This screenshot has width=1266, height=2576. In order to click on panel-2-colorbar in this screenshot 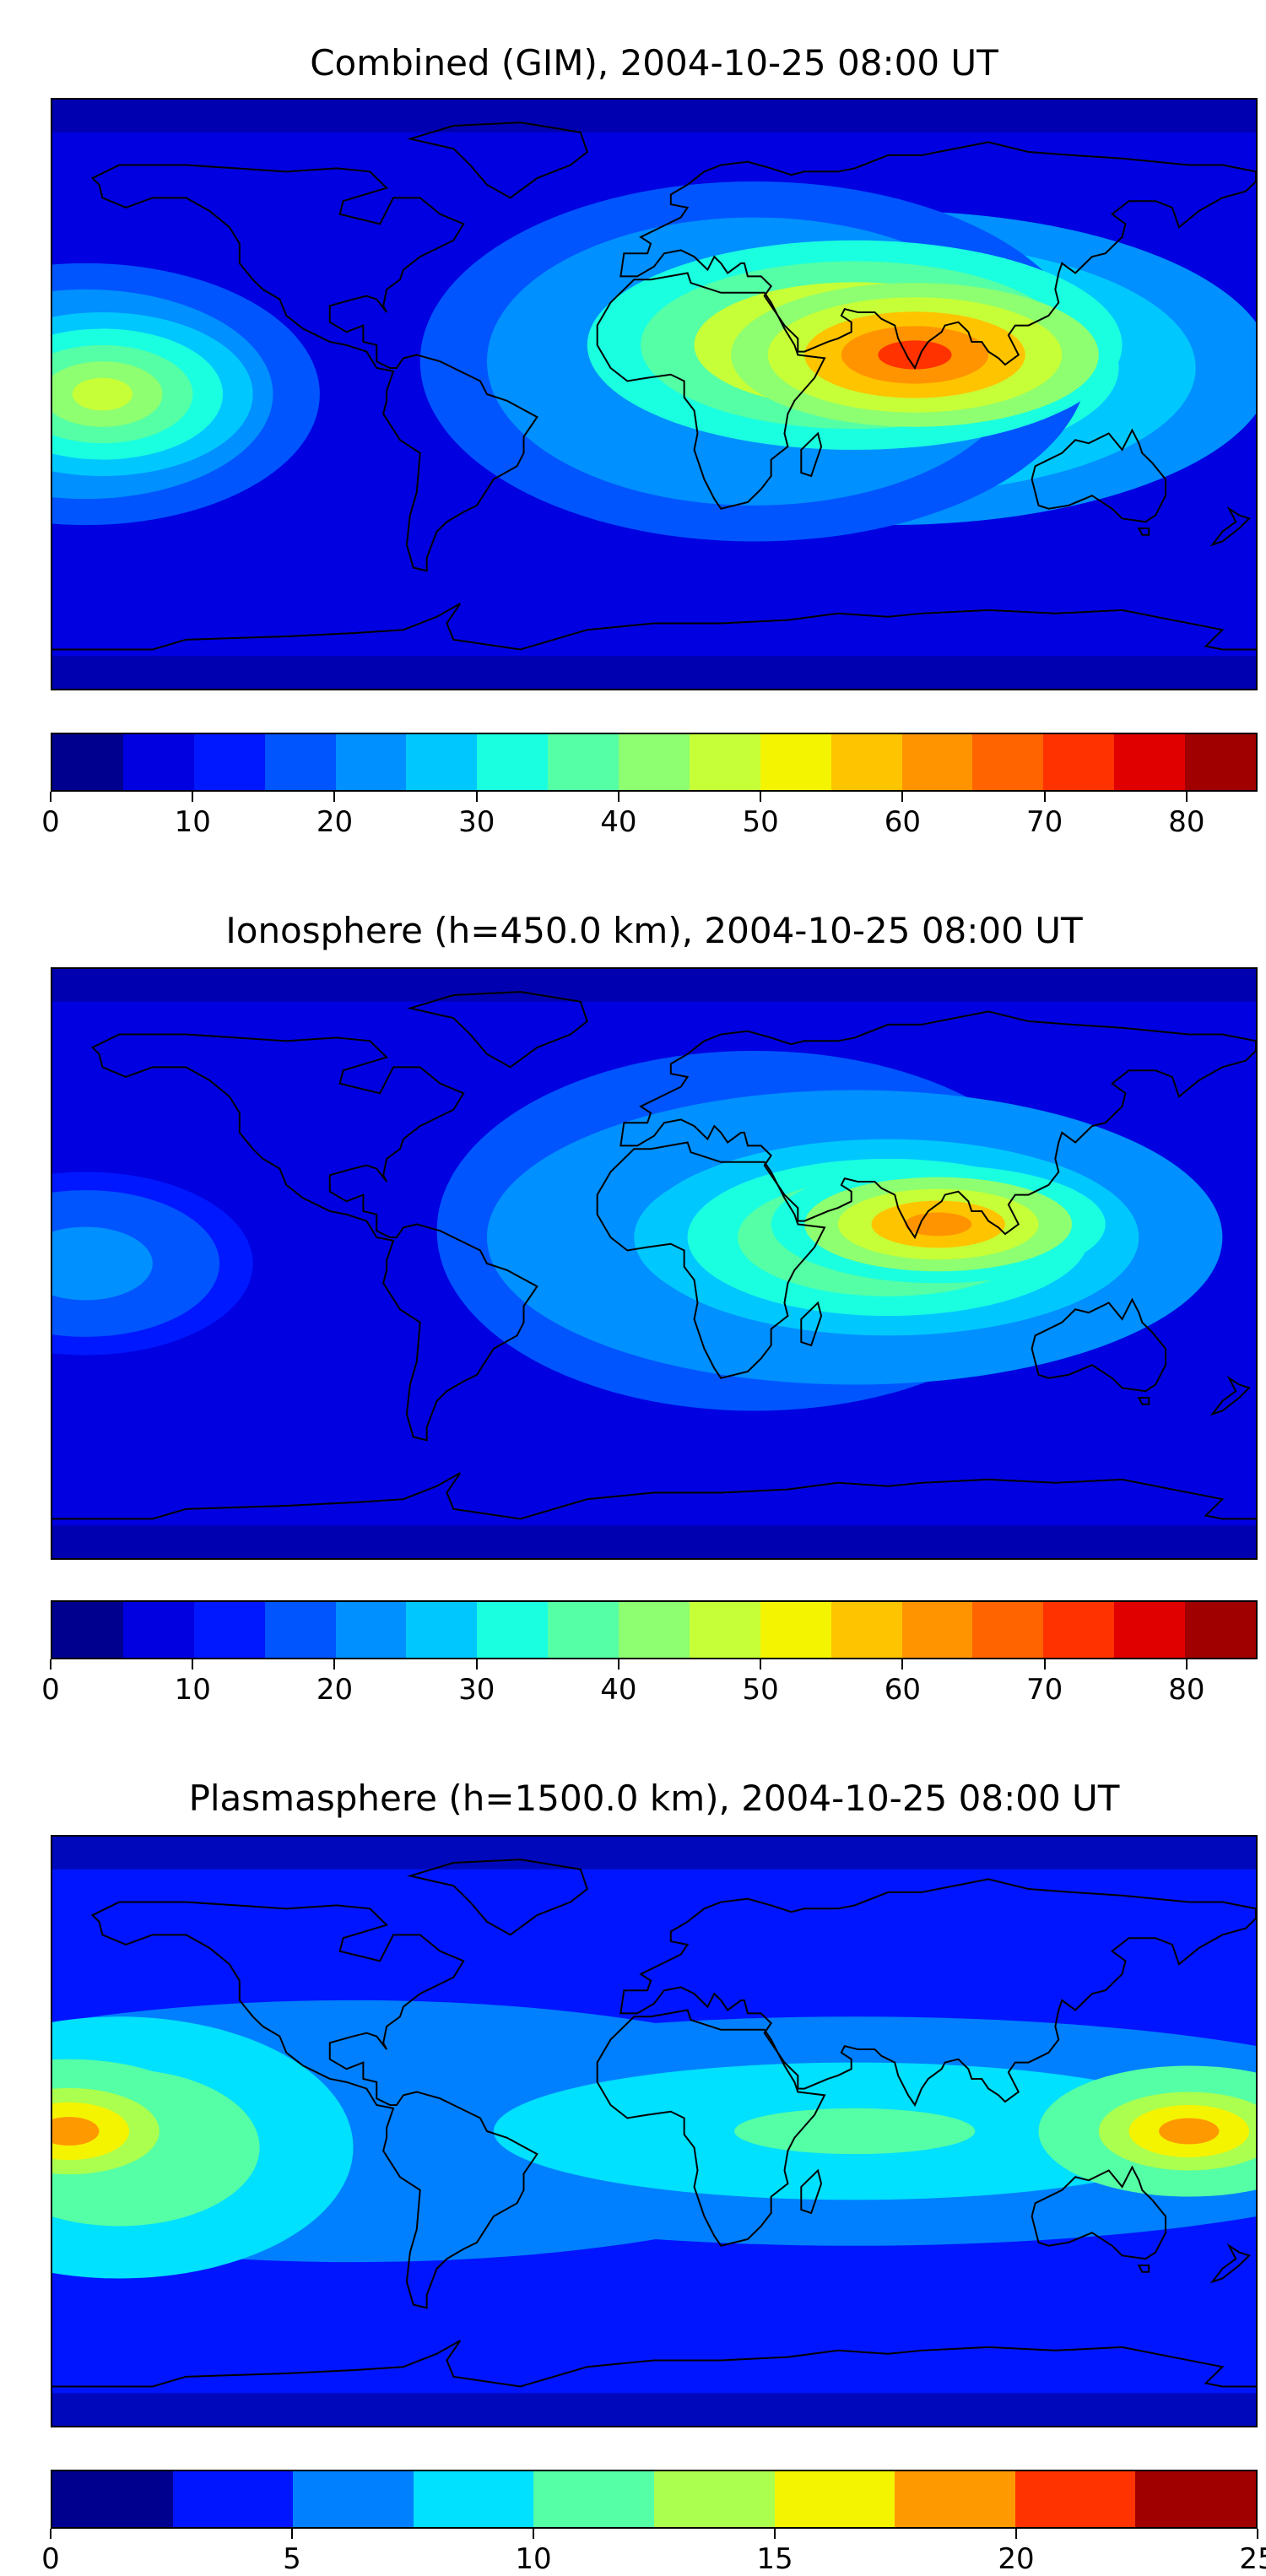, I will do `click(654, 1629)`.